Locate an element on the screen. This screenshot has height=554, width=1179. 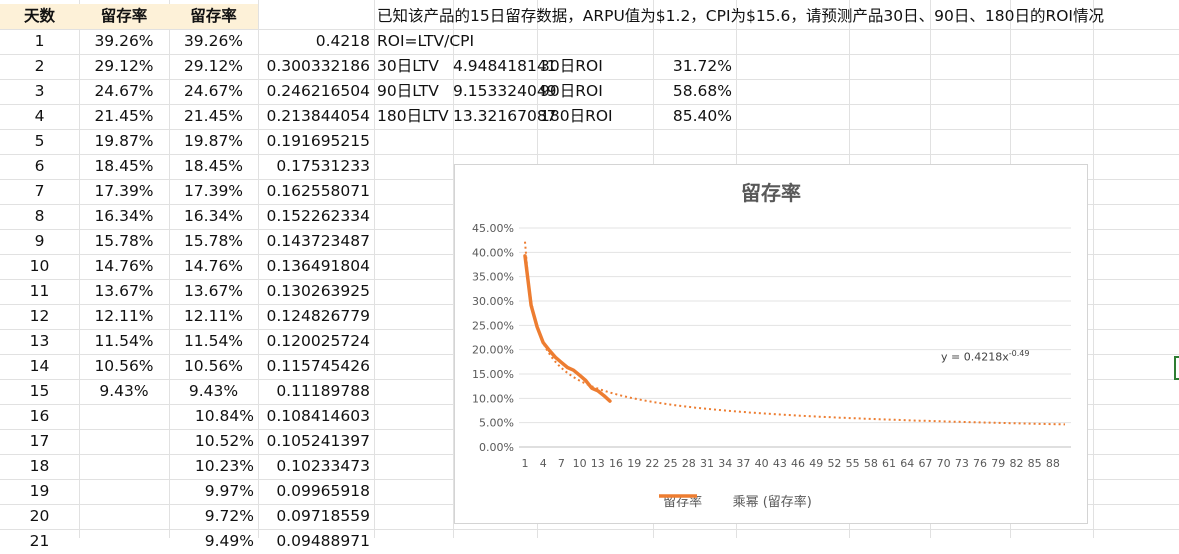
day-cell: 13 is located at coordinates (39, 341).